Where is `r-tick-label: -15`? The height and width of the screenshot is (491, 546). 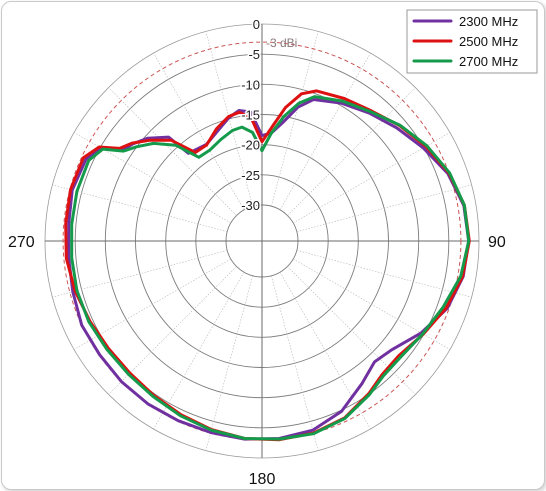
r-tick-label: -15 is located at coordinates (250, 115).